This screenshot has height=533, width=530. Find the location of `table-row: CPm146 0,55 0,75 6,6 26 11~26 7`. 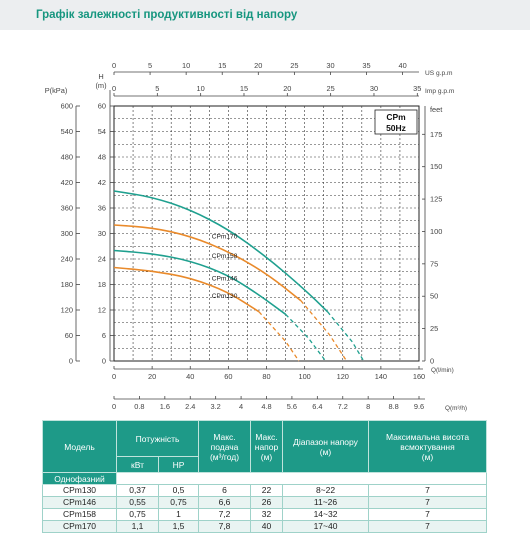

table-row: CPm146 0,55 0,75 6,6 26 11~26 7 is located at coordinates (265, 502).